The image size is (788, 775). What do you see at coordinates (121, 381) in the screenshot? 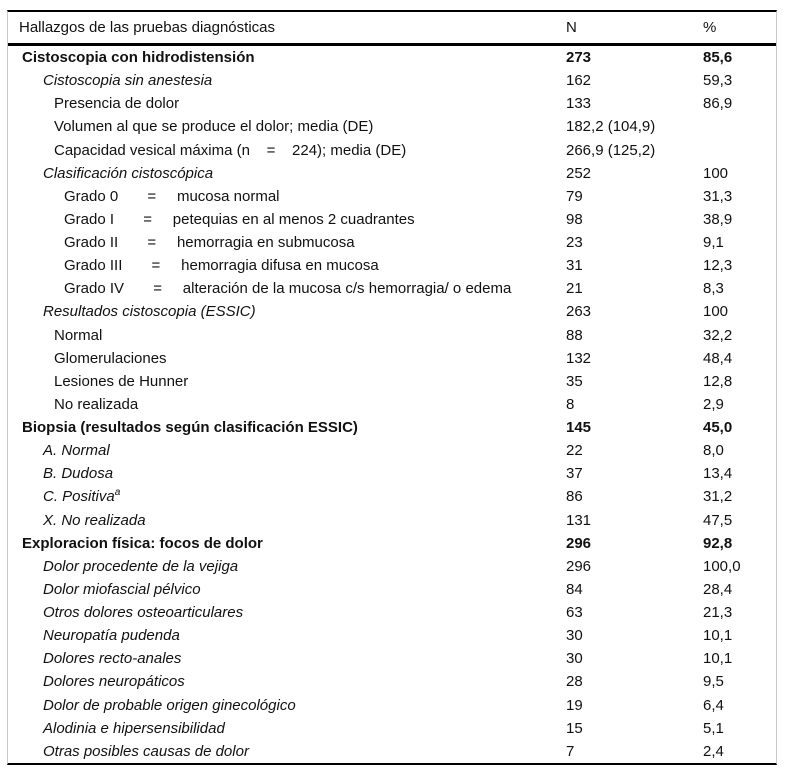
I see `row-label: Lesiones de Hunner` at bounding box center [121, 381].